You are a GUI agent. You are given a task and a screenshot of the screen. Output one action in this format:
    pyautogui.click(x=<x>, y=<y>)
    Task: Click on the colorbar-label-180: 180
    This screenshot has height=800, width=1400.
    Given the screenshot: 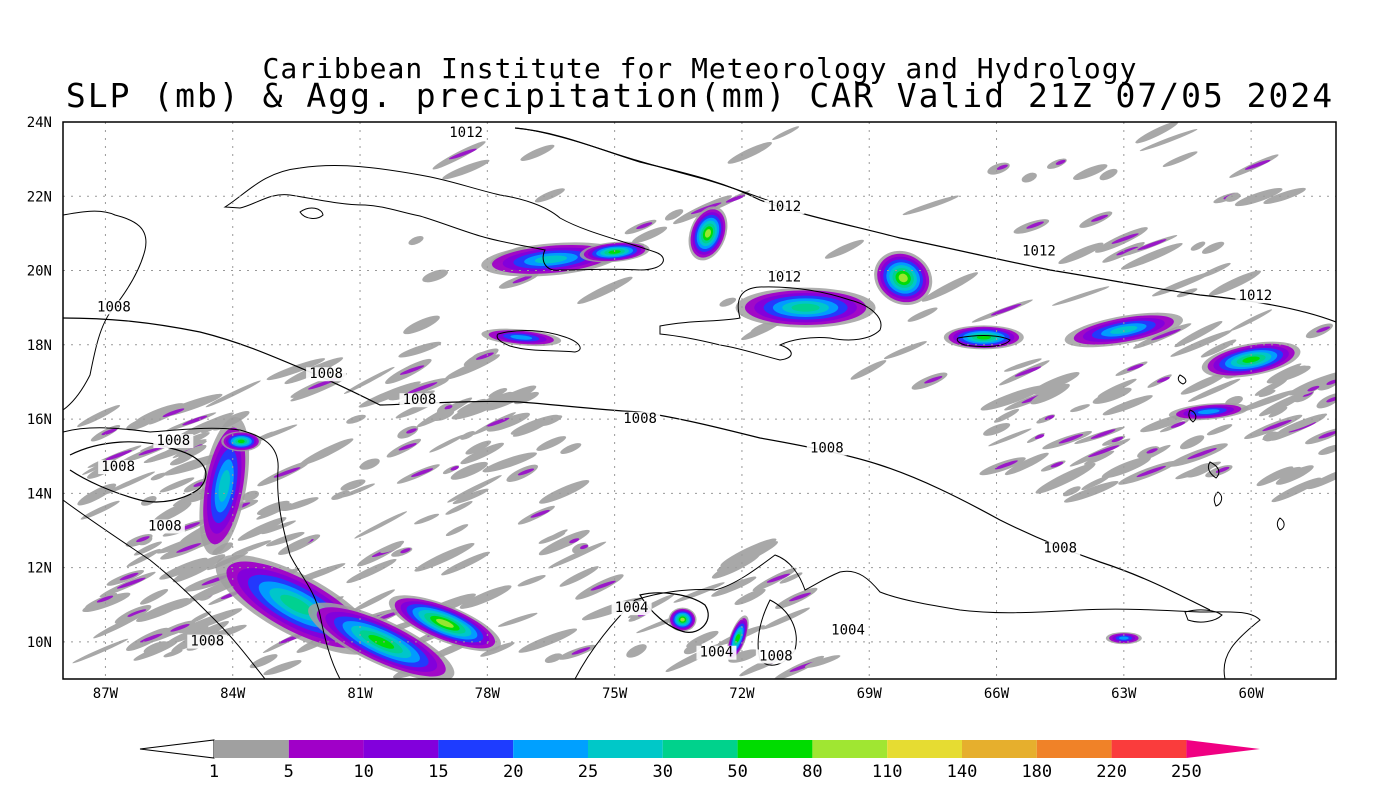 What is the action you would take?
    pyautogui.click(x=1036, y=772)
    